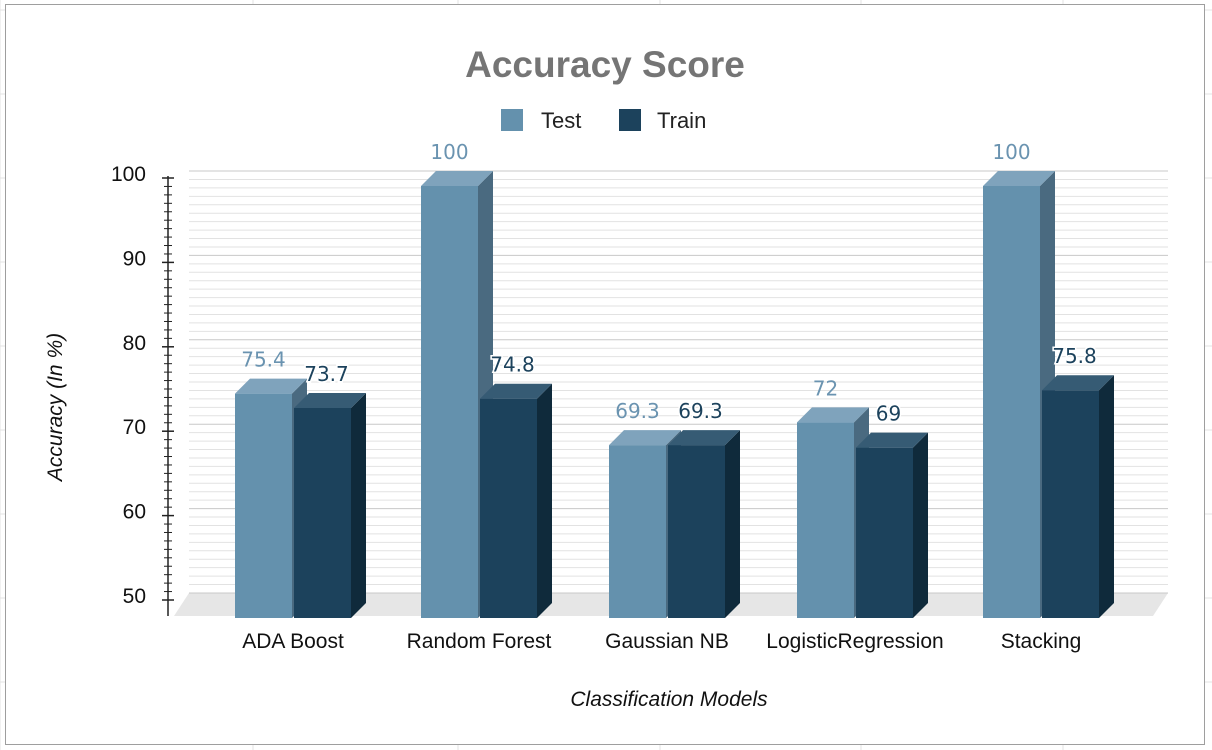 Image resolution: width=1212 pixels, height=750 pixels. Describe the element at coordinates (479, 641) in the screenshot. I see `x-category-label: Random Forest` at that location.